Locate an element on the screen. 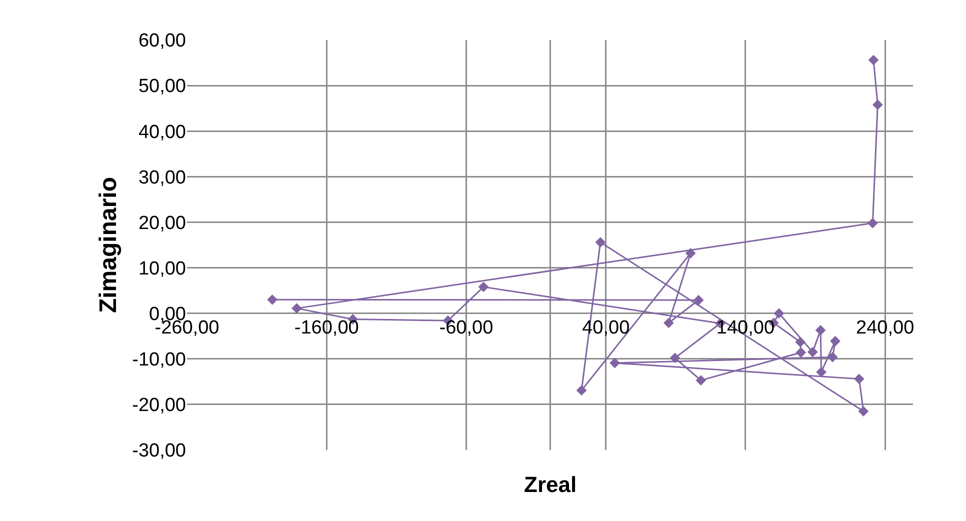 The width and height of the screenshot is (966, 521). x-tick-label: 240,00 is located at coordinates (885, 327).